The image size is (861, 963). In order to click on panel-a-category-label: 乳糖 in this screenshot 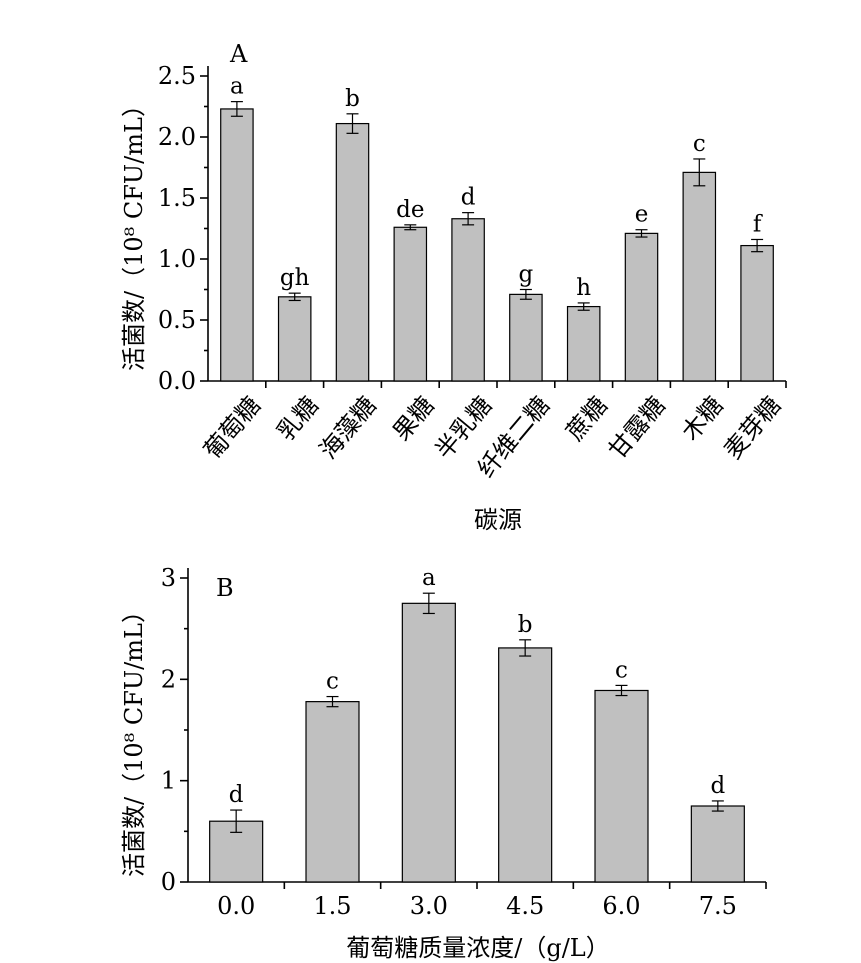, I will do `click(298, 418)`.